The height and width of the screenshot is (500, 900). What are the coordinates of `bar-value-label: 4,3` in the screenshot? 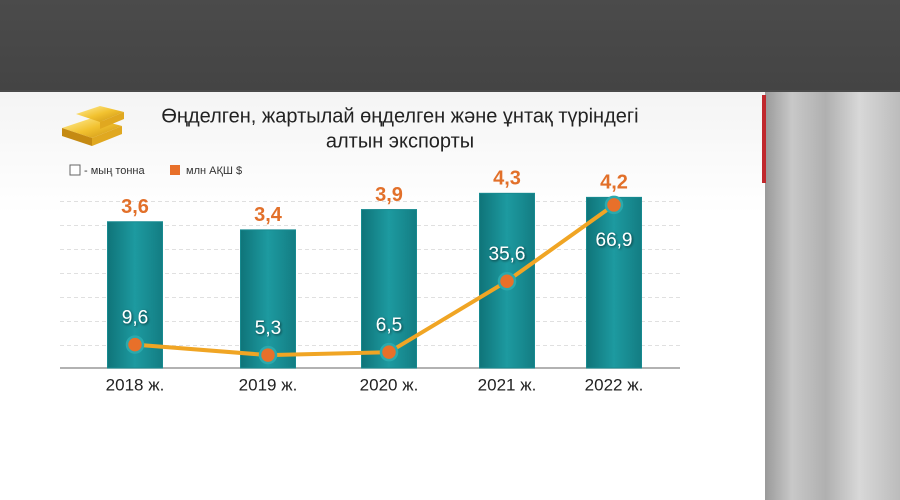 It's located at (507, 179).